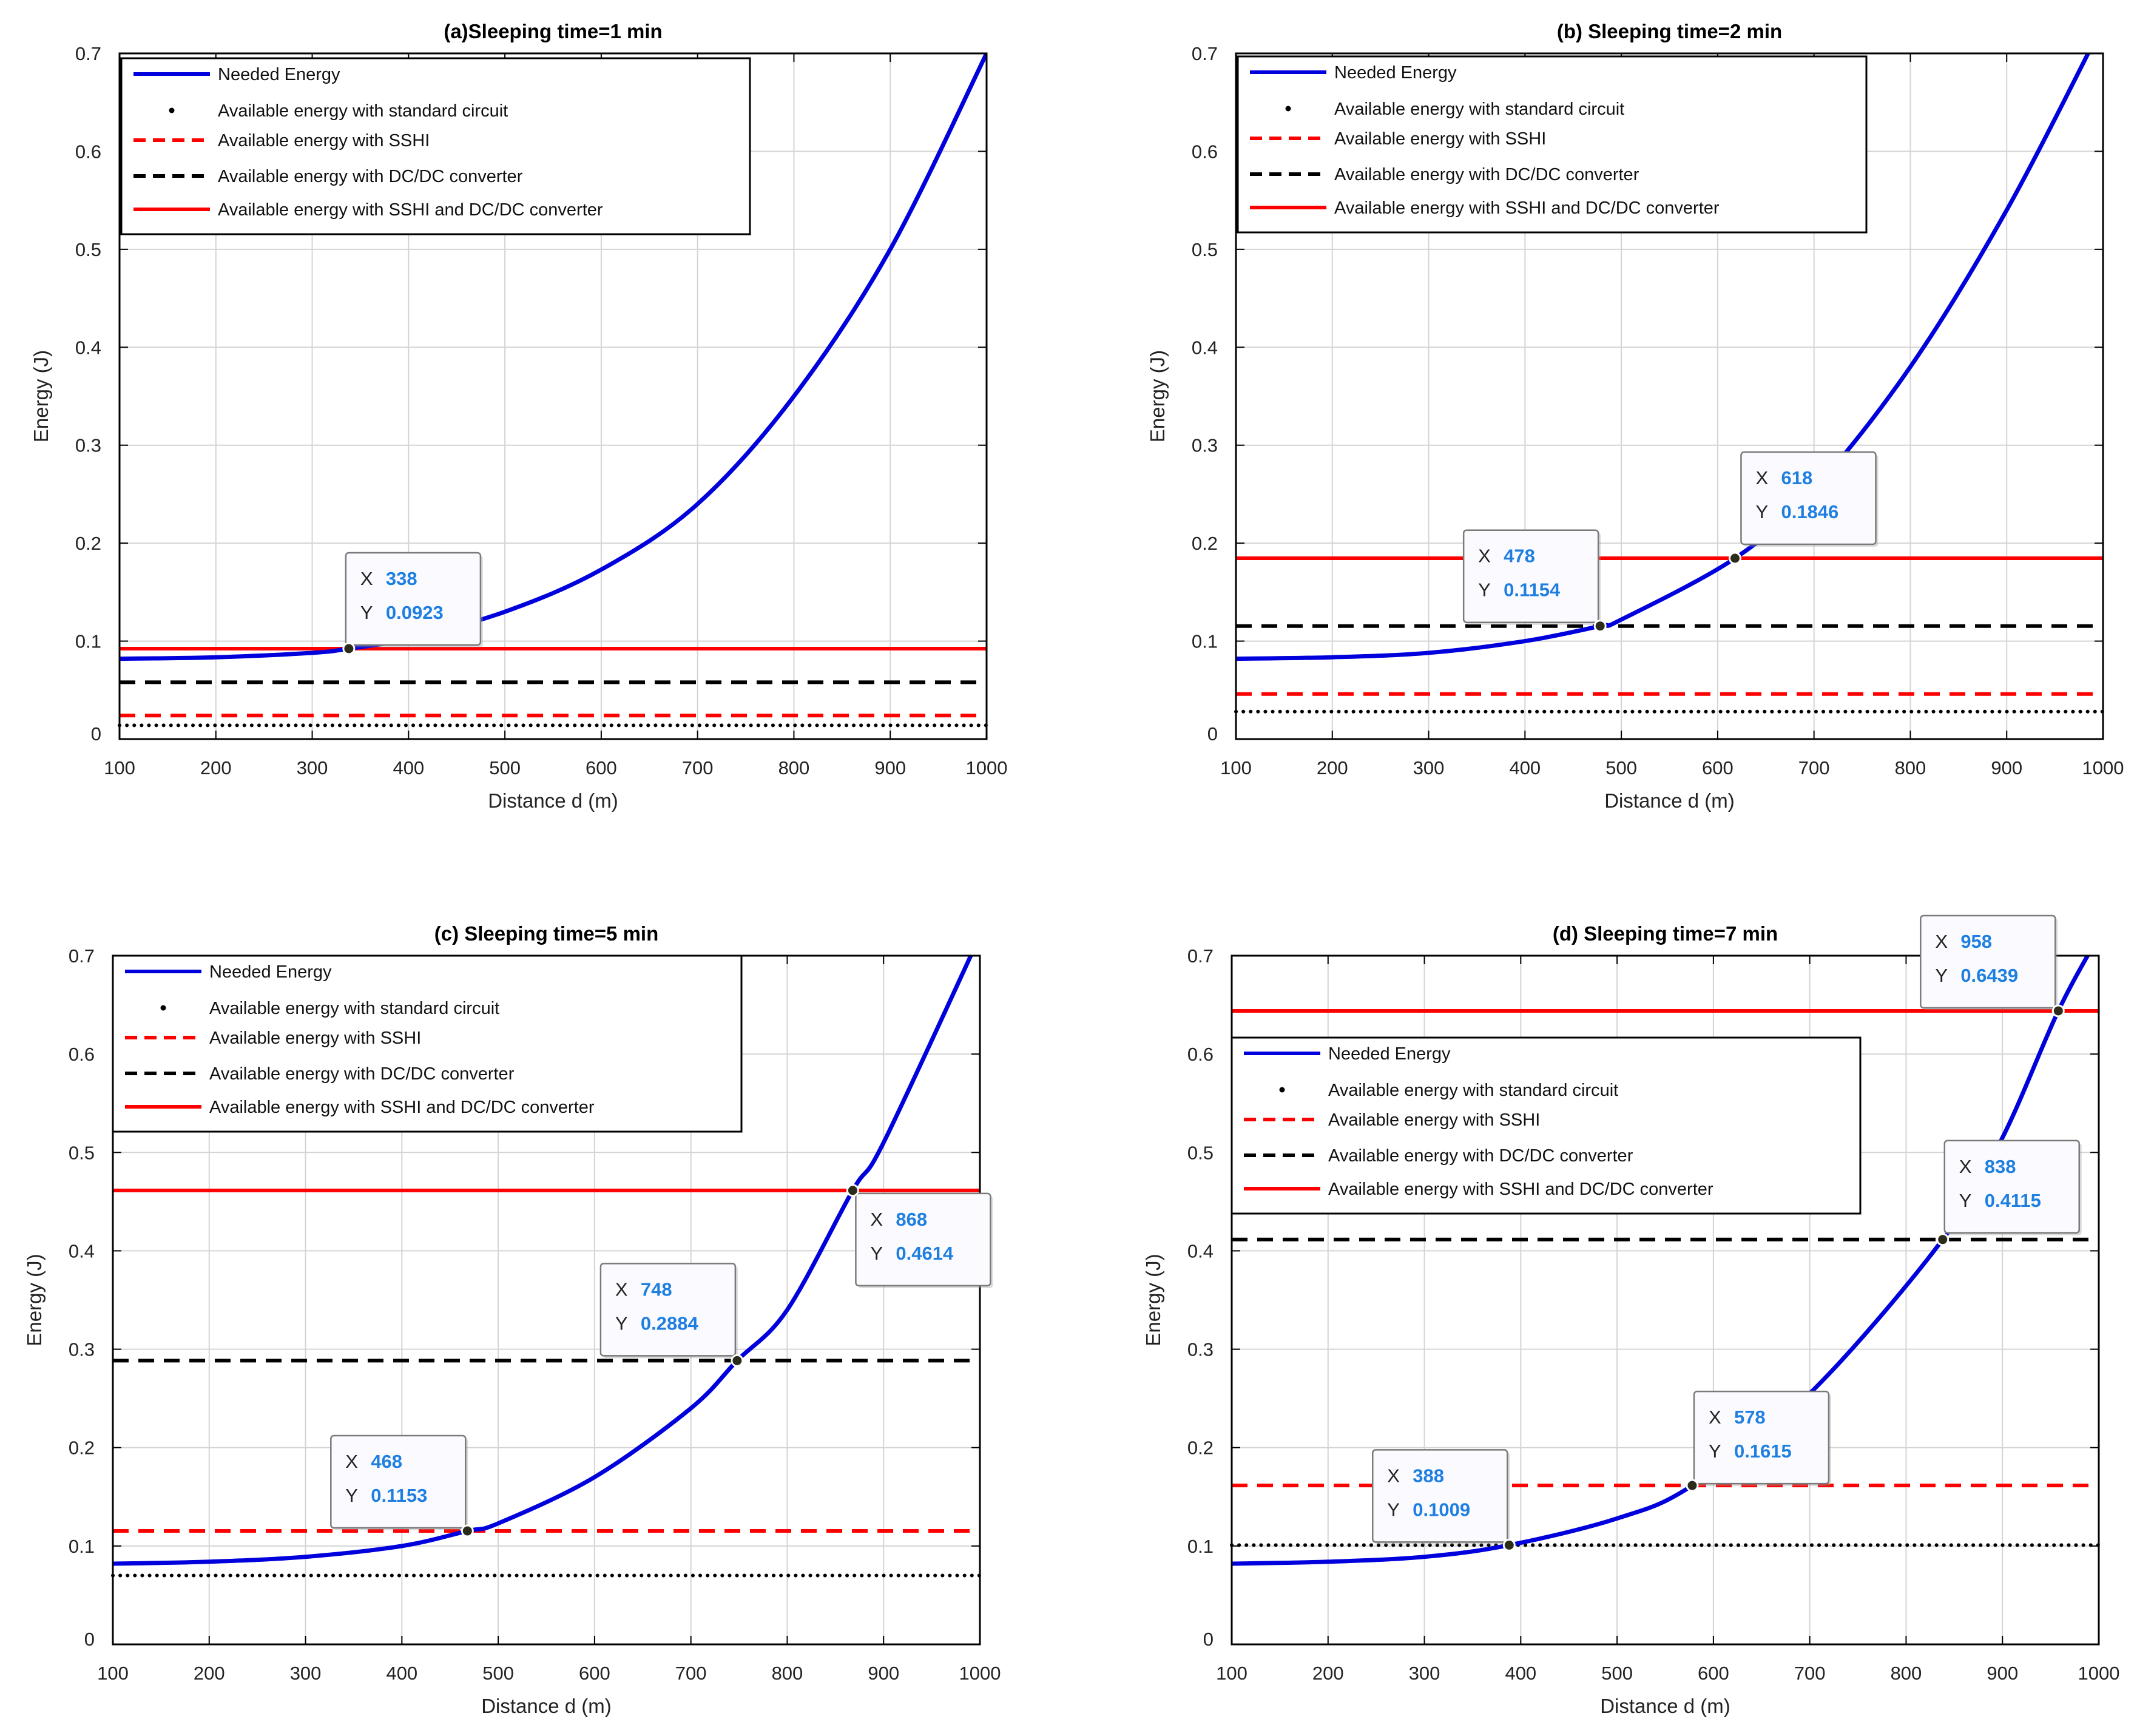 The width and height of the screenshot is (2137, 1736). What do you see at coordinates (306, 1673) in the screenshot?
I see `x-tick-label: 300` at bounding box center [306, 1673].